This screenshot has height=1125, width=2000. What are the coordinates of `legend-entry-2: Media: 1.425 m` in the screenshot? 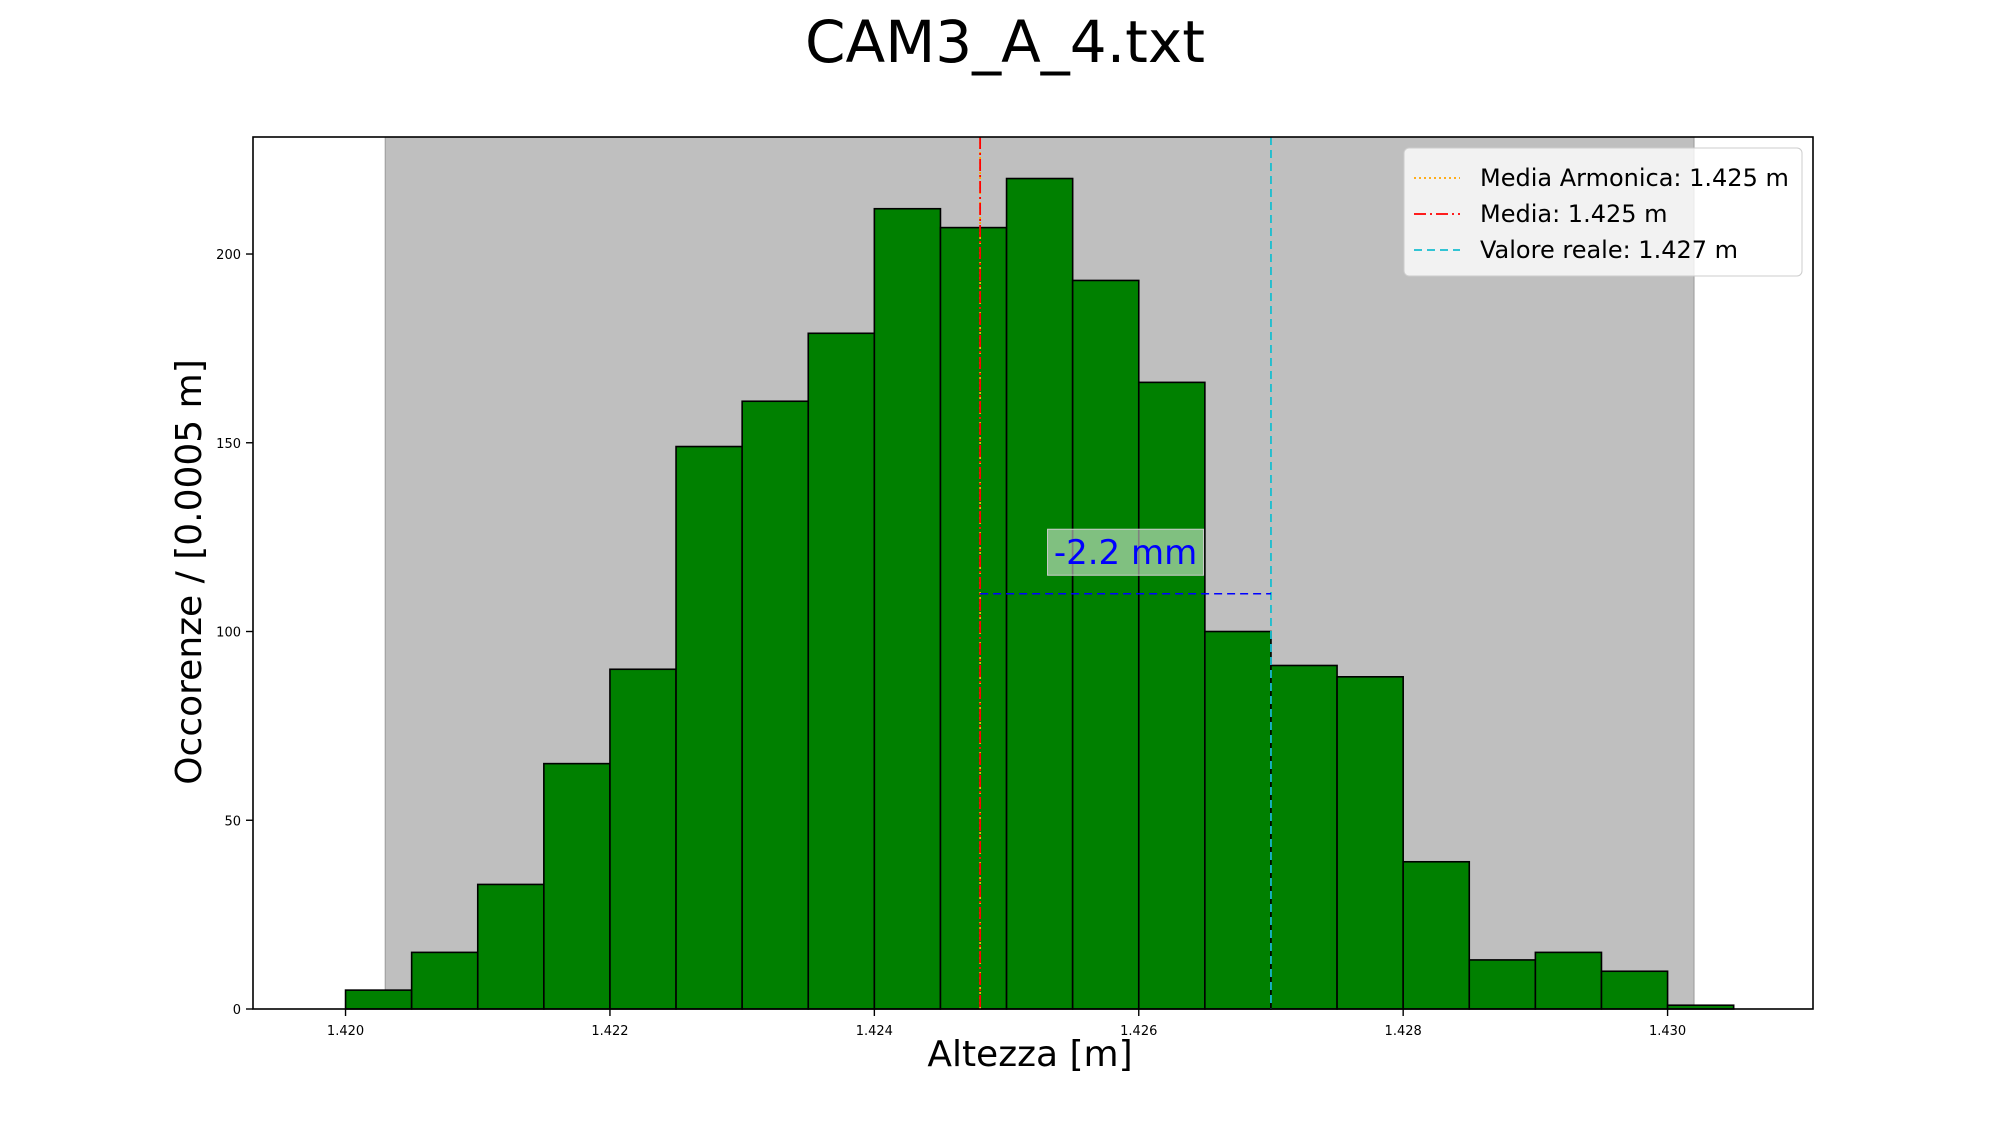 It's located at (1574, 214).